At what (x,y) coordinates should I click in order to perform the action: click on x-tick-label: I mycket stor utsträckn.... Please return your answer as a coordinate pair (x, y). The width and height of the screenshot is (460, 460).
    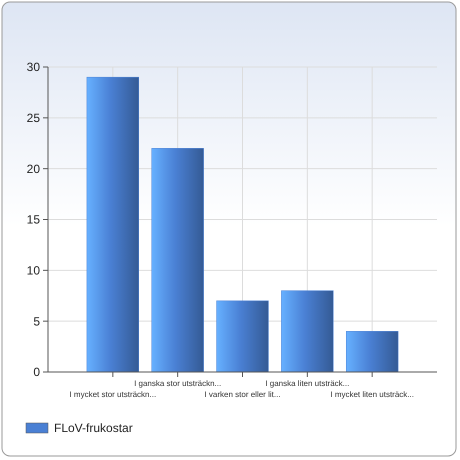
    Looking at the image, I should click on (112, 394).